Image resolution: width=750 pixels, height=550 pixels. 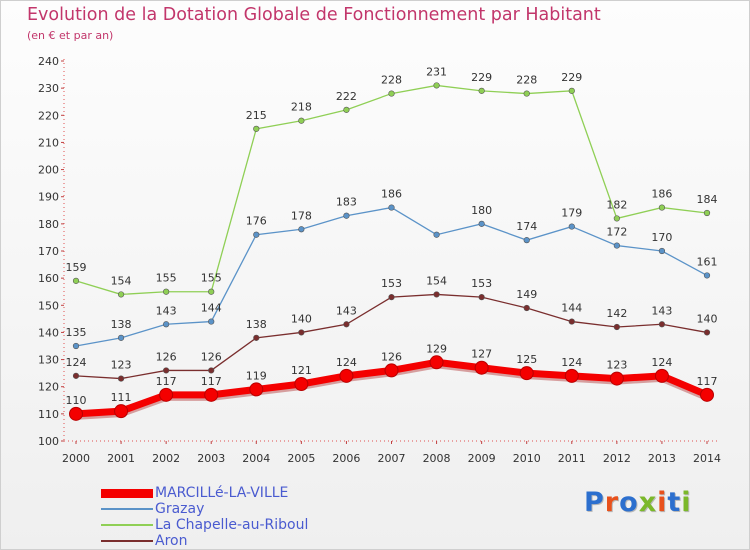 I want to click on x-tick-label: 2014, so click(x=707, y=458).